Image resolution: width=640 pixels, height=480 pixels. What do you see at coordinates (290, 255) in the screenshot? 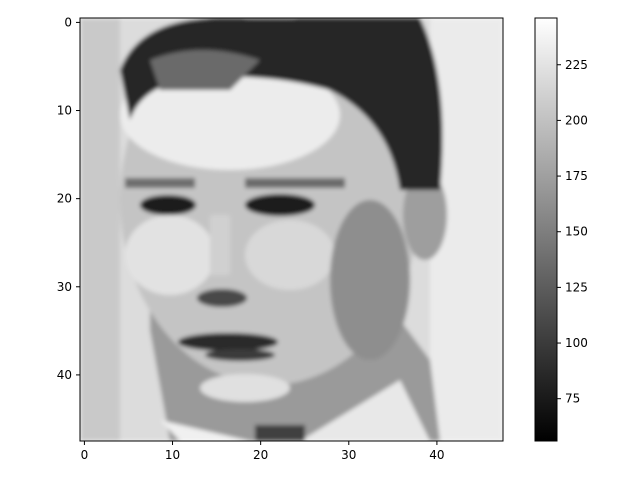
I see `right-cheek` at bounding box center [290, 255].